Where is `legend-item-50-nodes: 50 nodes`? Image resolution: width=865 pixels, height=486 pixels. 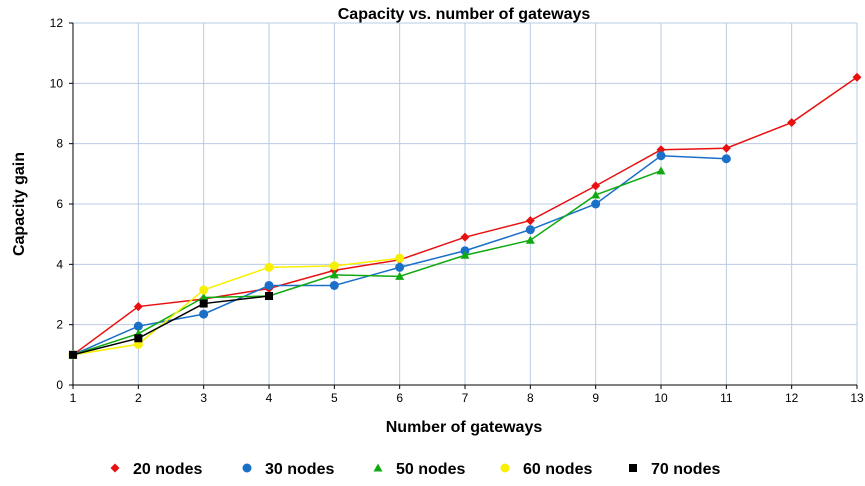
legend-item-50-nodes: 50 nodes is located at coordinates (419, 469).